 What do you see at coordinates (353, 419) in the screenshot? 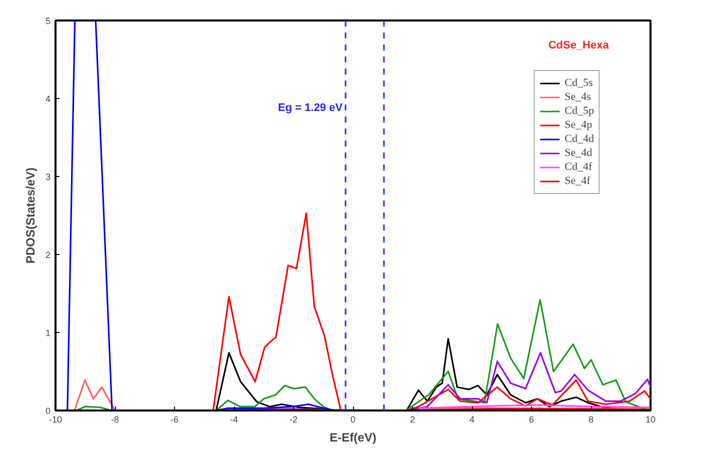
I see `x-tick-label: 0` at bounding box center [353, 419].